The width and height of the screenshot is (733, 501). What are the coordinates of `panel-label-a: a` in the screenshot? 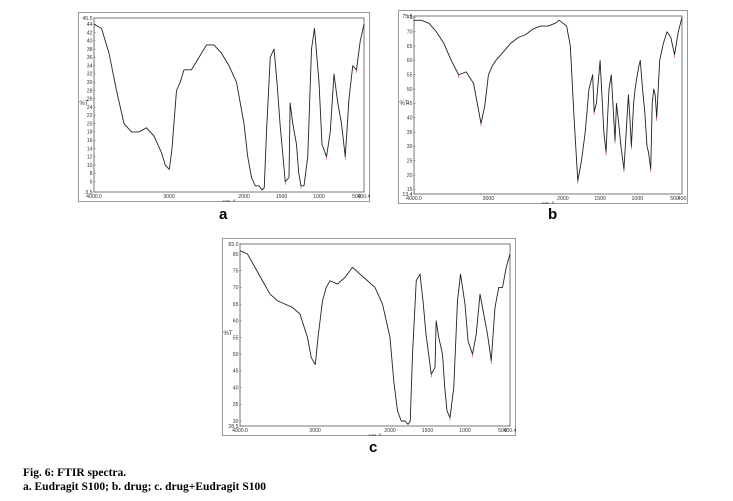 It's located at (223, 214).